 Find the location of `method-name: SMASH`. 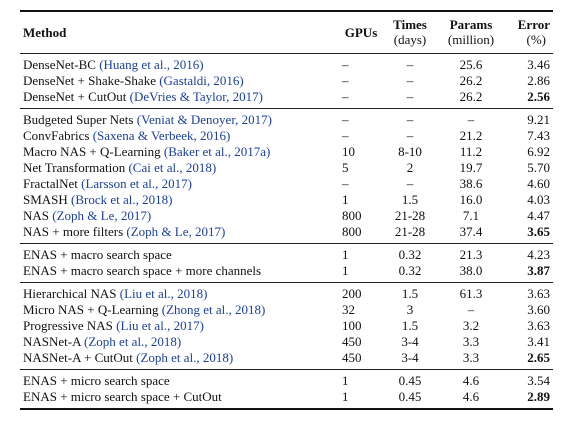

method-name: SMASH is located at coordinates (47, 199).